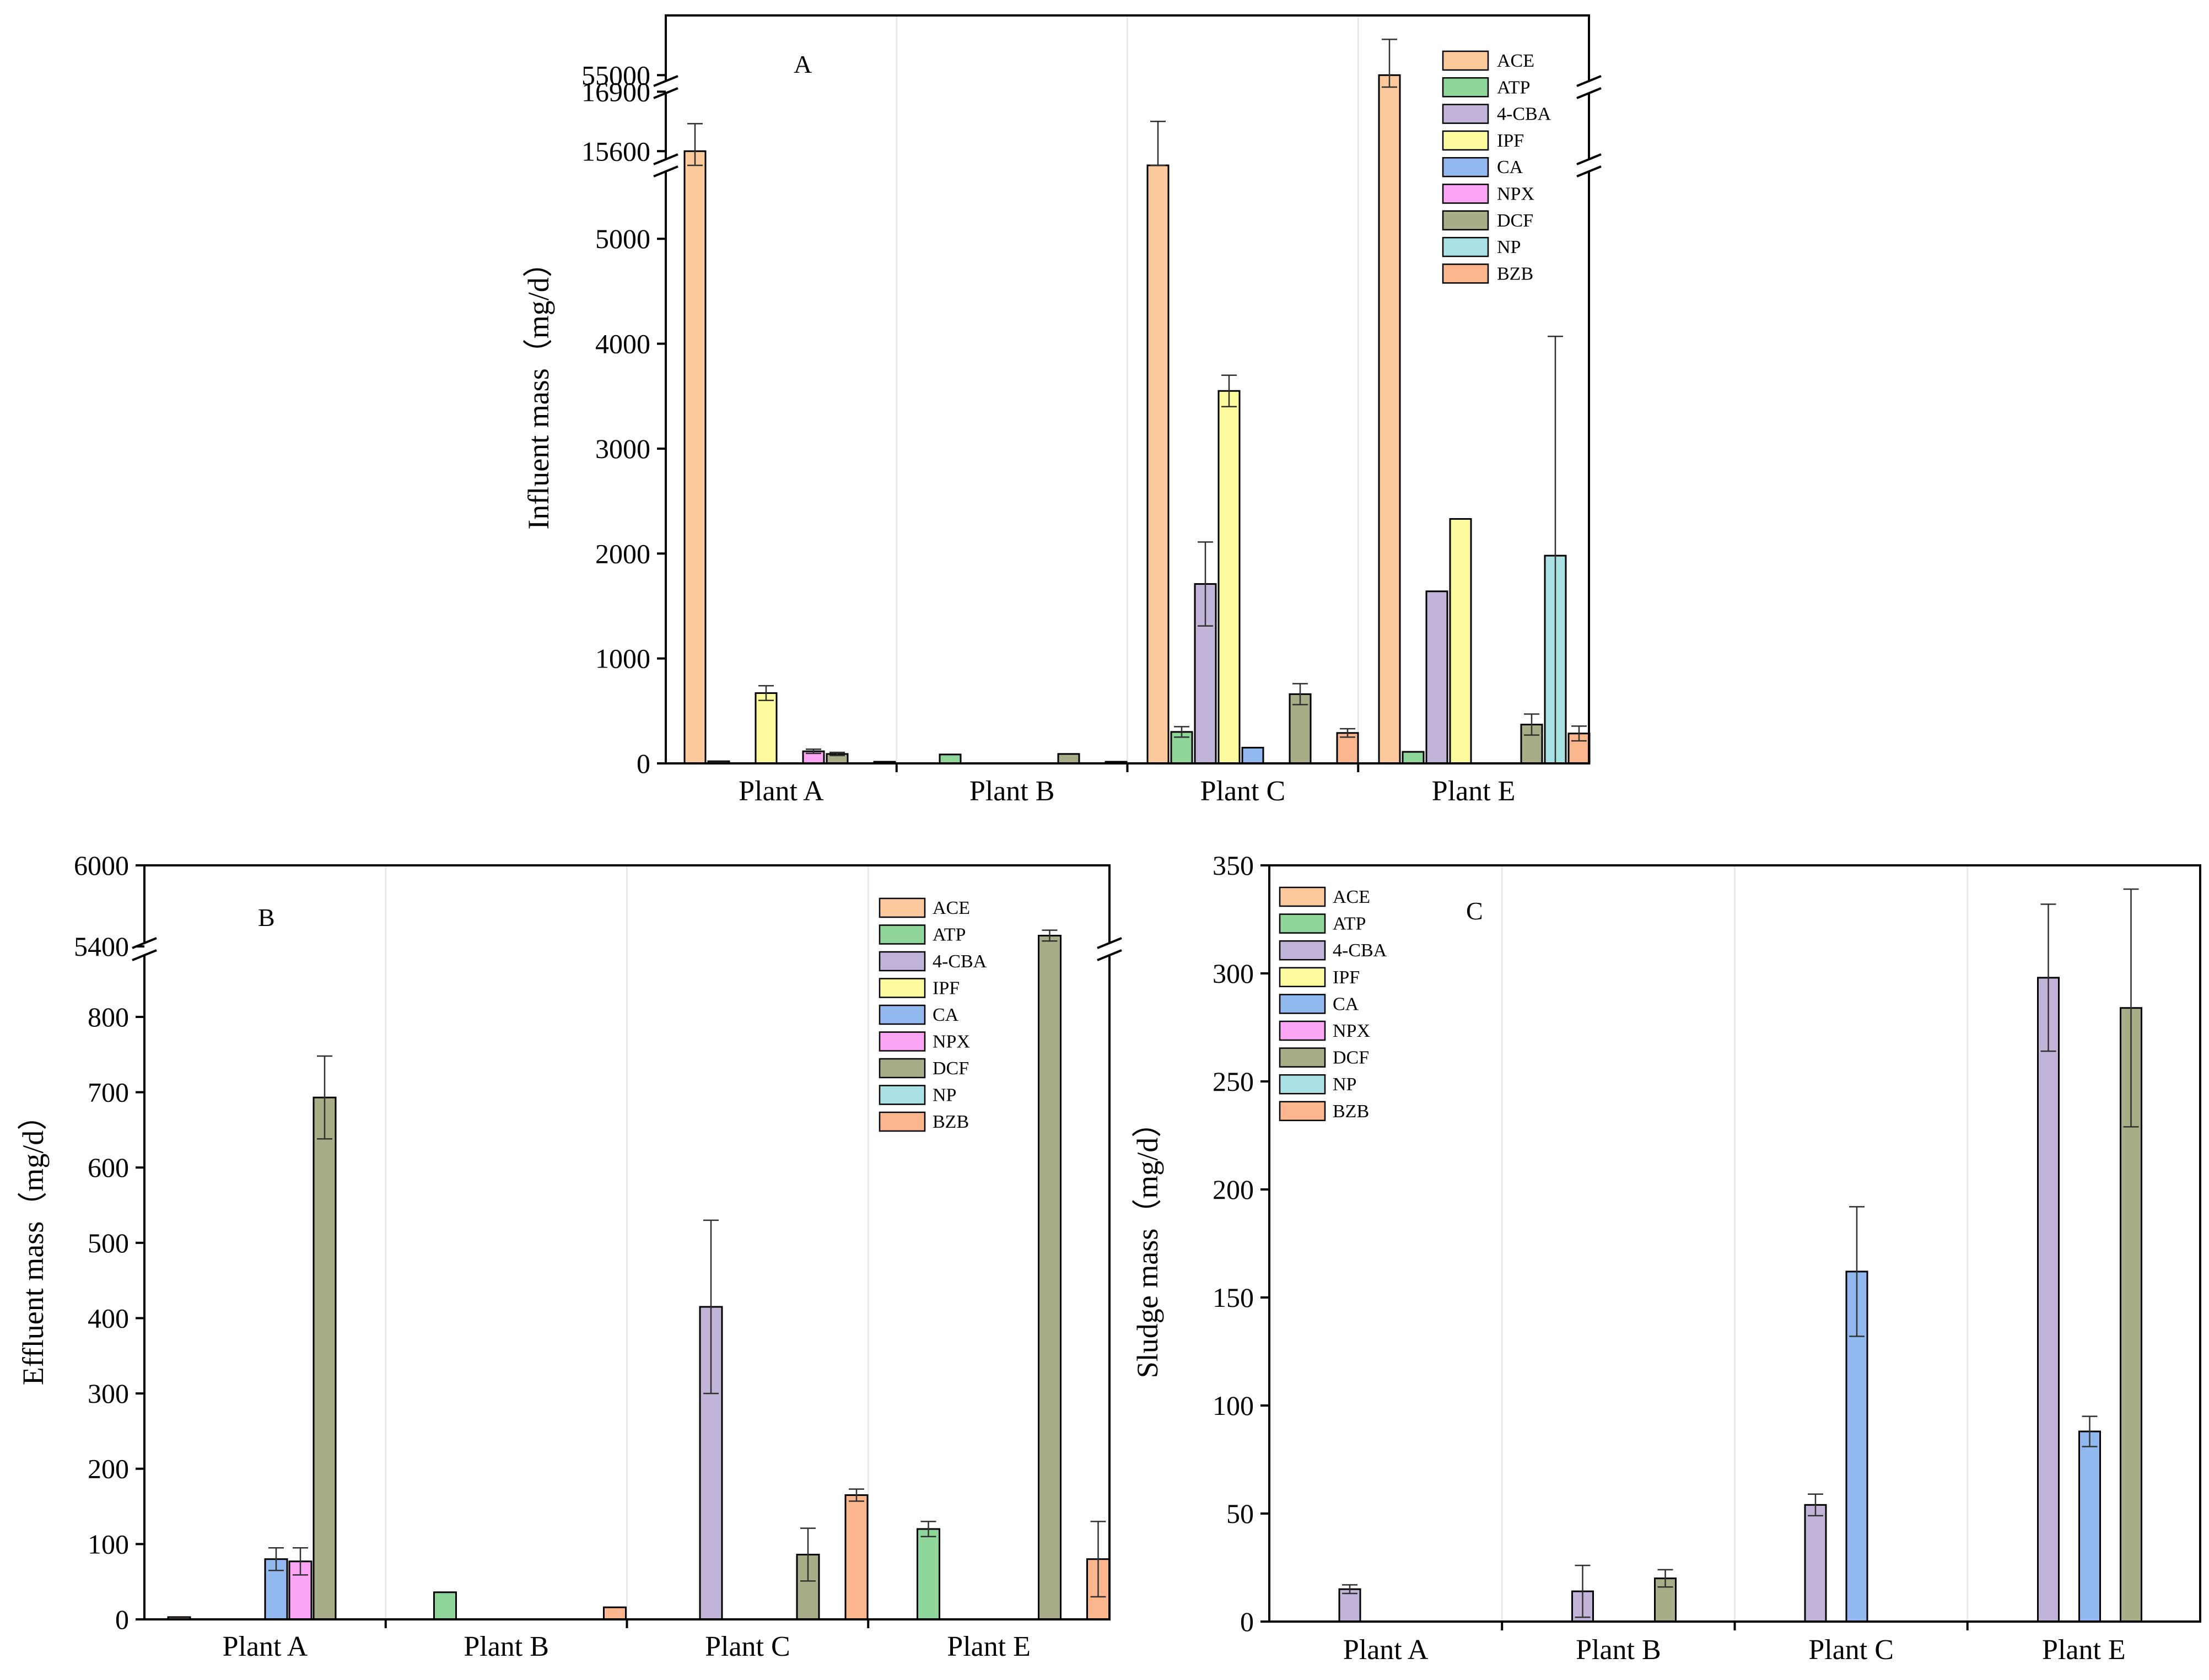 The width and height of the screenshot is (2209, 1680). Describe the element at coordinates (266, 917) in the screenshot. I see `panel-label: B` at that location.